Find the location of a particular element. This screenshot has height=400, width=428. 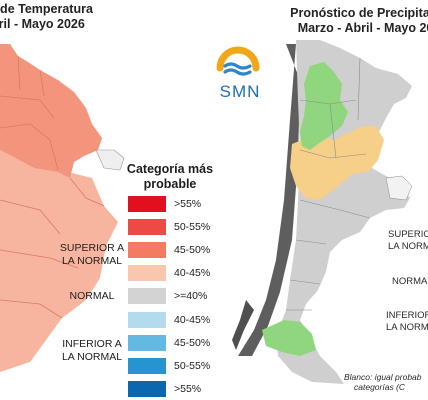

right-inferior-line2: LA NORM is located at coordinates (407, 327).